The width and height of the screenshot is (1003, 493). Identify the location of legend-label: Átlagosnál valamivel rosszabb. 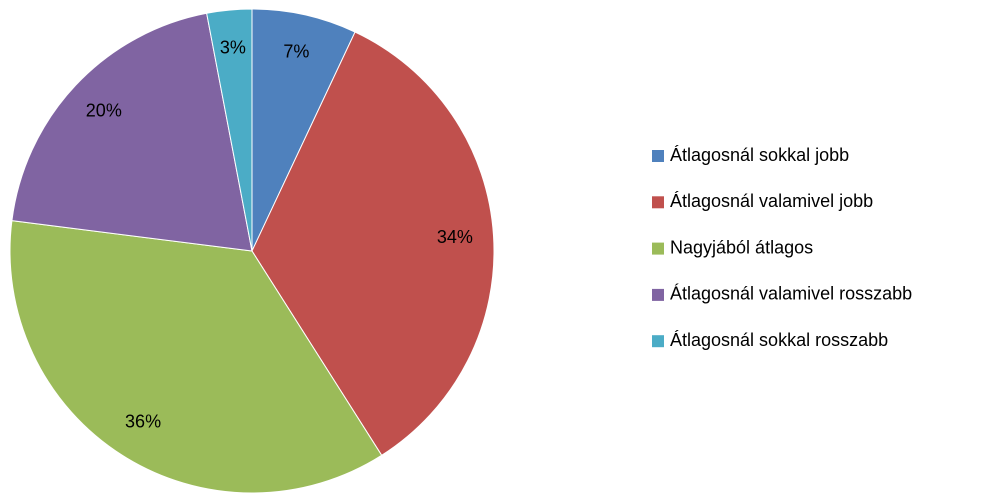
(791, 294).